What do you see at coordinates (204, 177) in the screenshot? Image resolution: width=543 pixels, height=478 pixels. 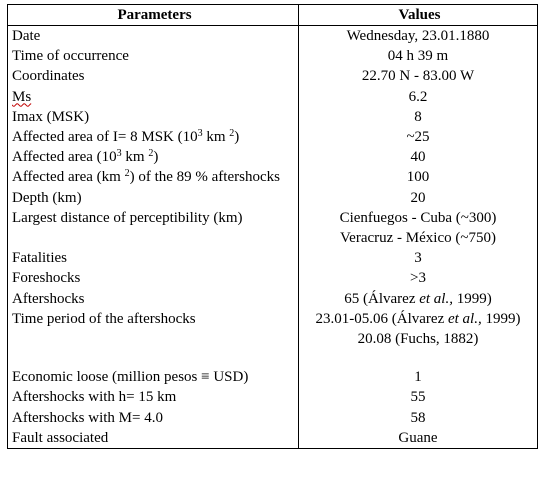 I see `parameter-text: ) of the 89 % aftershocks` at bounding box center [204, 177].